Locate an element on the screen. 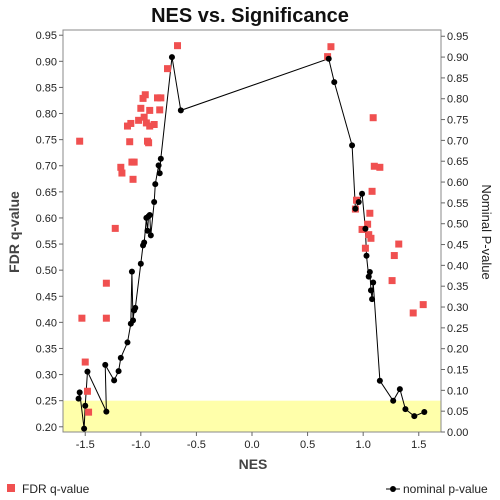 Image resolution: width=500 pixels, height=500 pixels. y-left-tick-label: 0.40 is located at coordinates (46, 323).